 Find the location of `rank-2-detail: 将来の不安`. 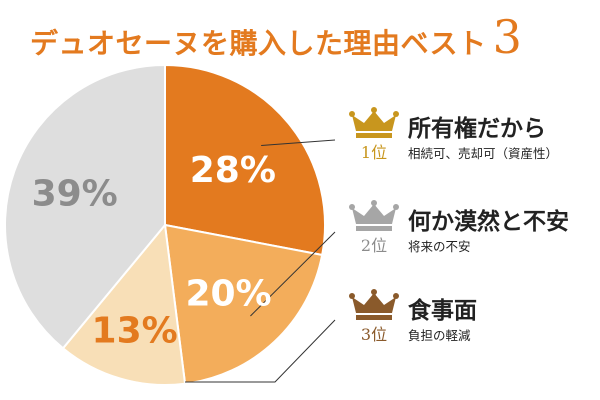

rank-2-detail: 将来の不安 is located at coordinates (439, 246).